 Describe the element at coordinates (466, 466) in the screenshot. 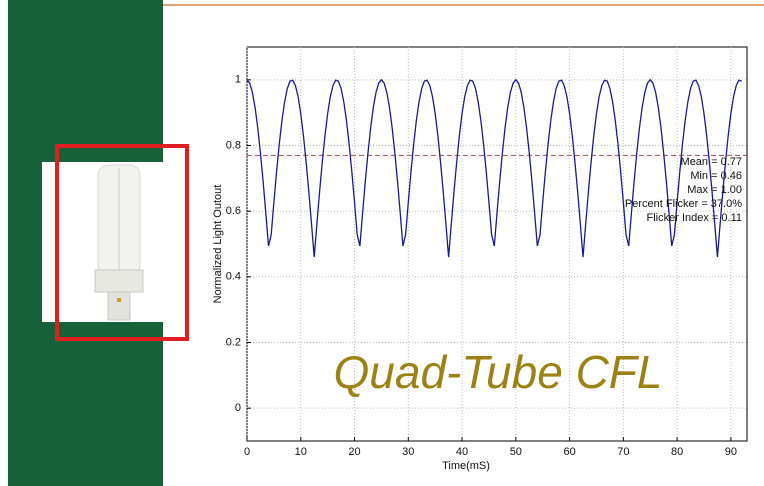

I see `x-axis-label: Time(mS)` at that location.